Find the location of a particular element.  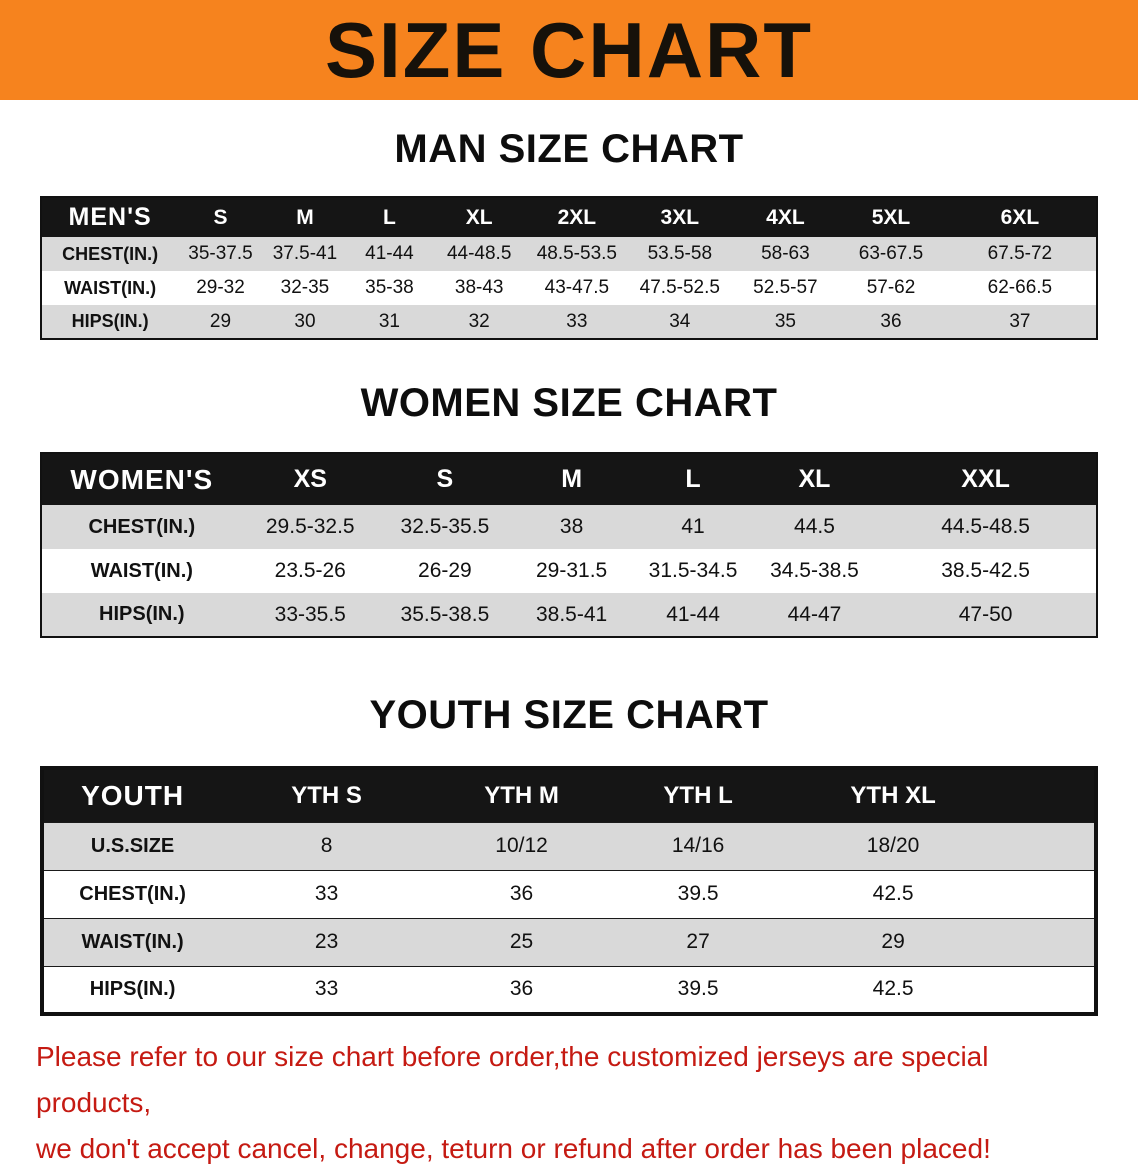

row-label: U.S.SIZE is located at coordinates (132, 845).